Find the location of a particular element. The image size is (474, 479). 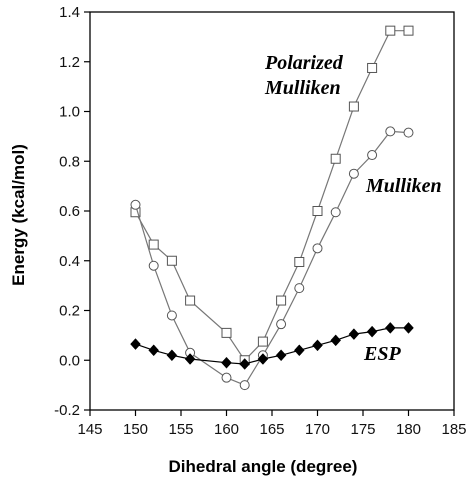

series-label-polarized-mulliken: Polarized is located at coordinates (304, 63).